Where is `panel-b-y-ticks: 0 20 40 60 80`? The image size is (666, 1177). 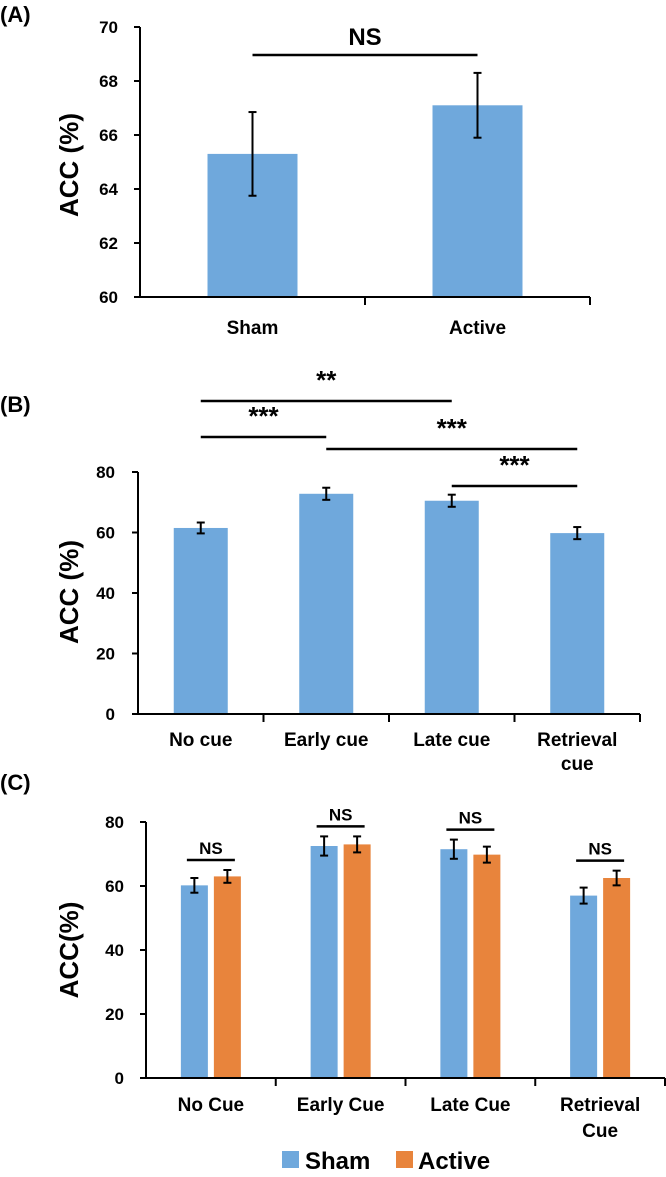 panel-b-y-ticks: 0 20 40 60 80 is located at coordinates (117, 593).